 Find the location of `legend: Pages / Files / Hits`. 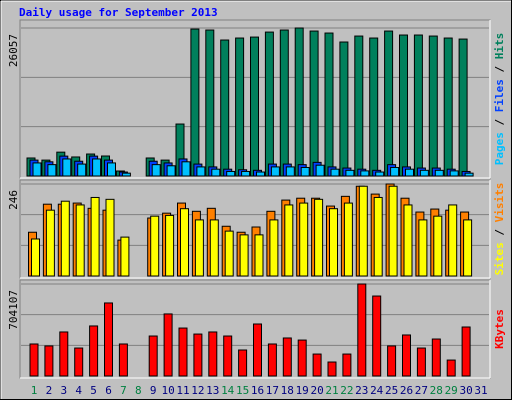

legend: Pages / Files / Hits is located at coordinates (499, 99).